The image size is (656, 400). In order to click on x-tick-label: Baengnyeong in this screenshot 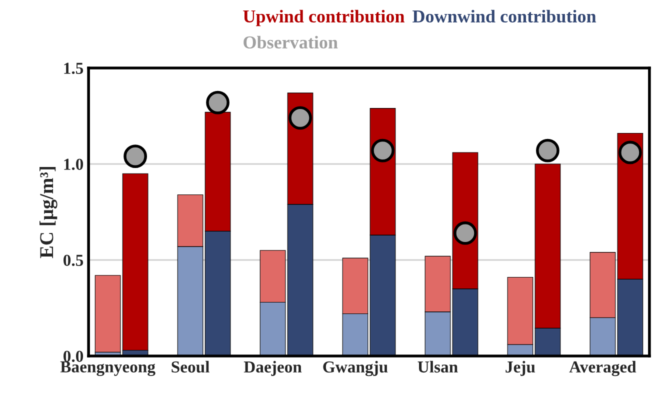, I will do `click(108, 368)`.